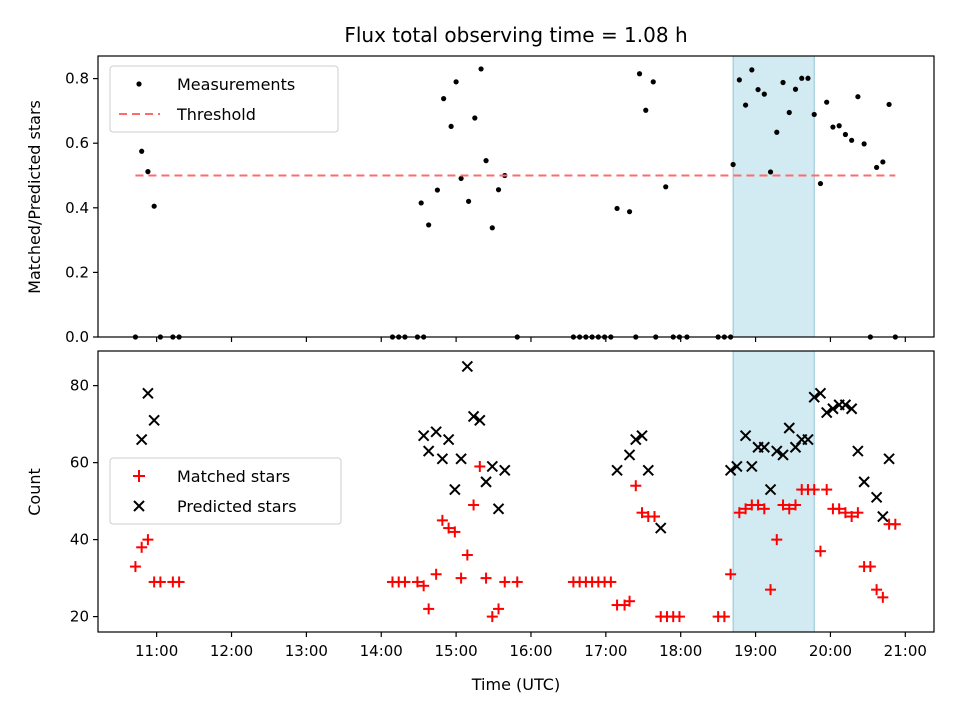 The image size is (960, 720). Describe the element at coordinates (515, 684) in the screenshot. I see `x-axis-label: Time (UTC)` at that location.